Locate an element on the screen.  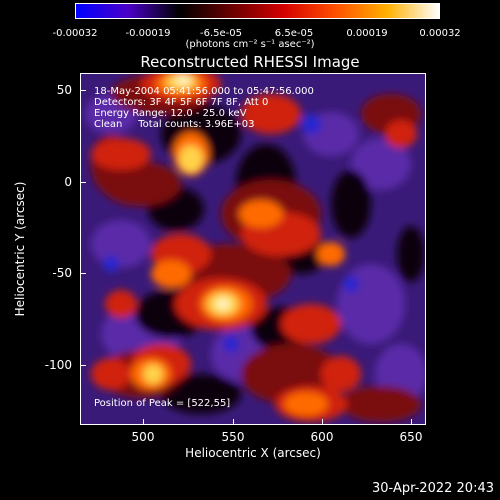
image-title: Reconstructed RHESSI Image is located at coordinates (250, 62).